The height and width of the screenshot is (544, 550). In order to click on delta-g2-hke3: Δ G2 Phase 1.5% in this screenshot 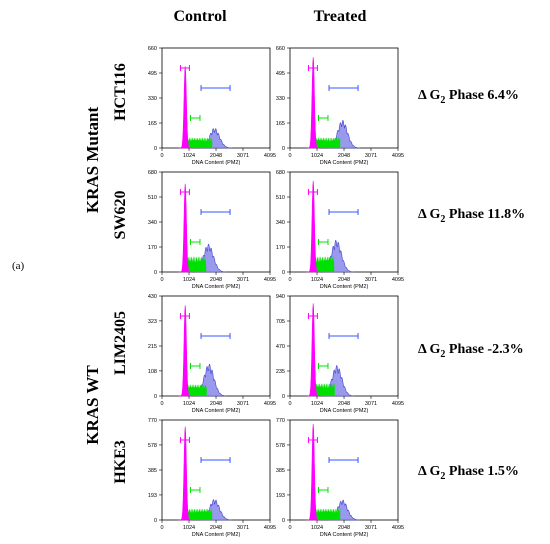, I will do `click(468, 473)`.